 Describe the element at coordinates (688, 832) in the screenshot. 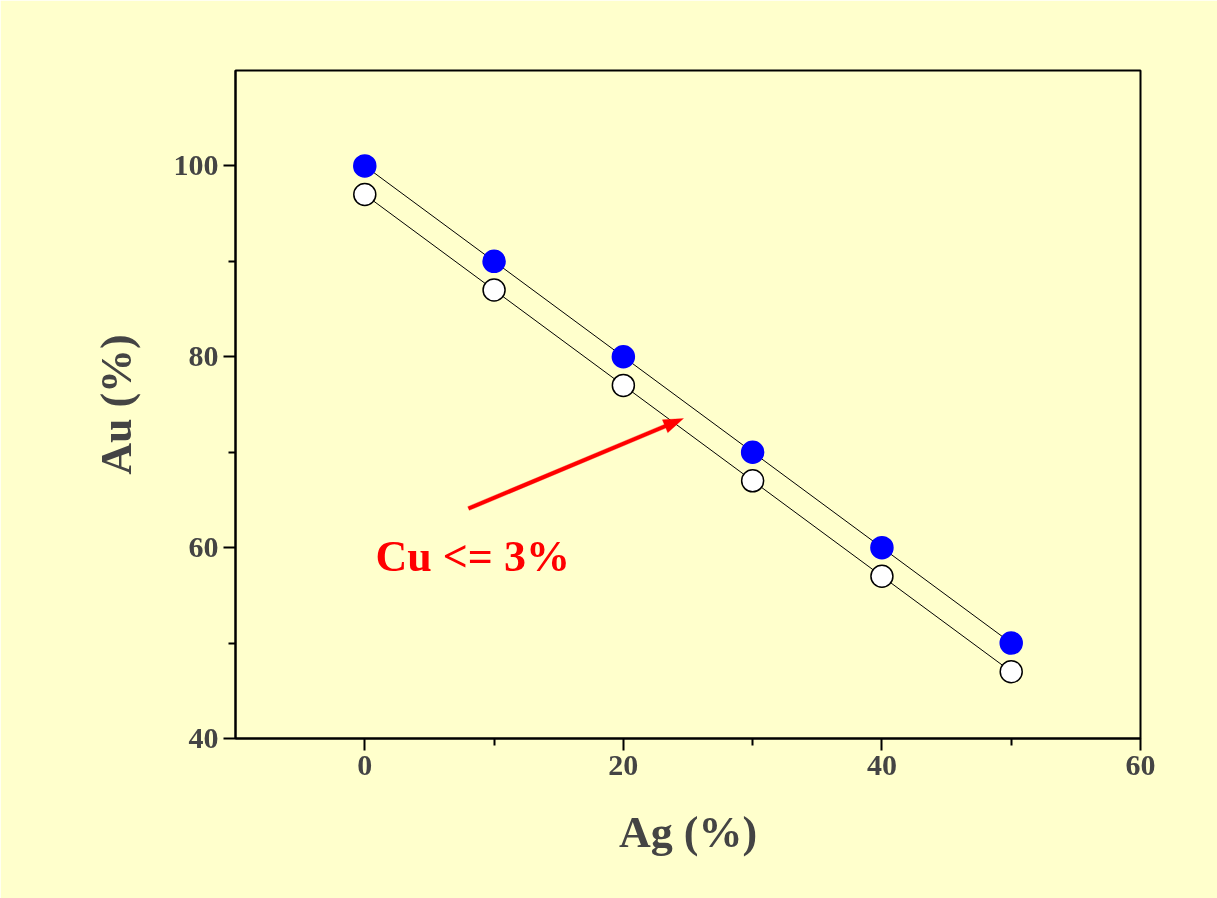

I see `x-axis-title: Ag (%)` at that location.